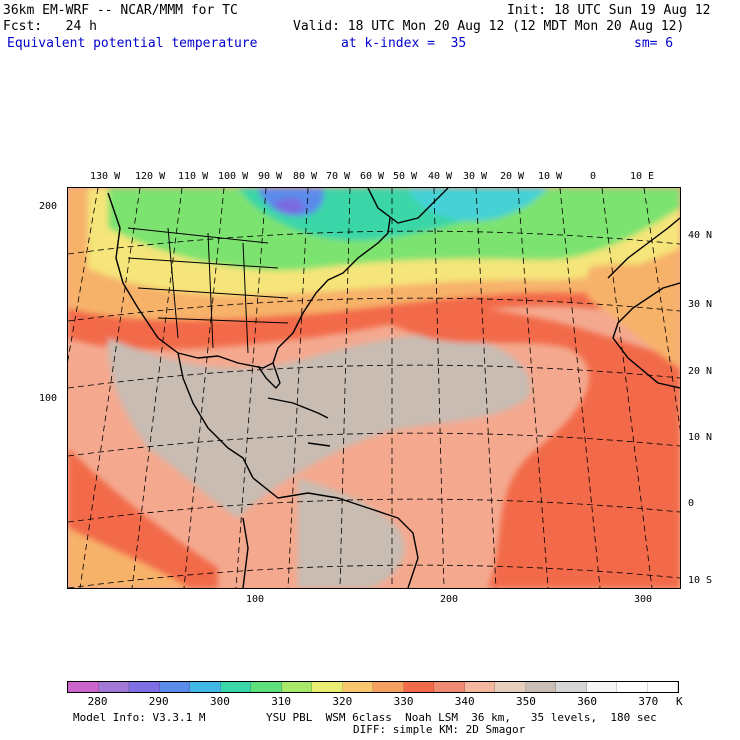 This screenshot has width=740, height=740. Describe the element at coordinates (679, 701) in the screenshot. I see `legend-unit: K` at that location.